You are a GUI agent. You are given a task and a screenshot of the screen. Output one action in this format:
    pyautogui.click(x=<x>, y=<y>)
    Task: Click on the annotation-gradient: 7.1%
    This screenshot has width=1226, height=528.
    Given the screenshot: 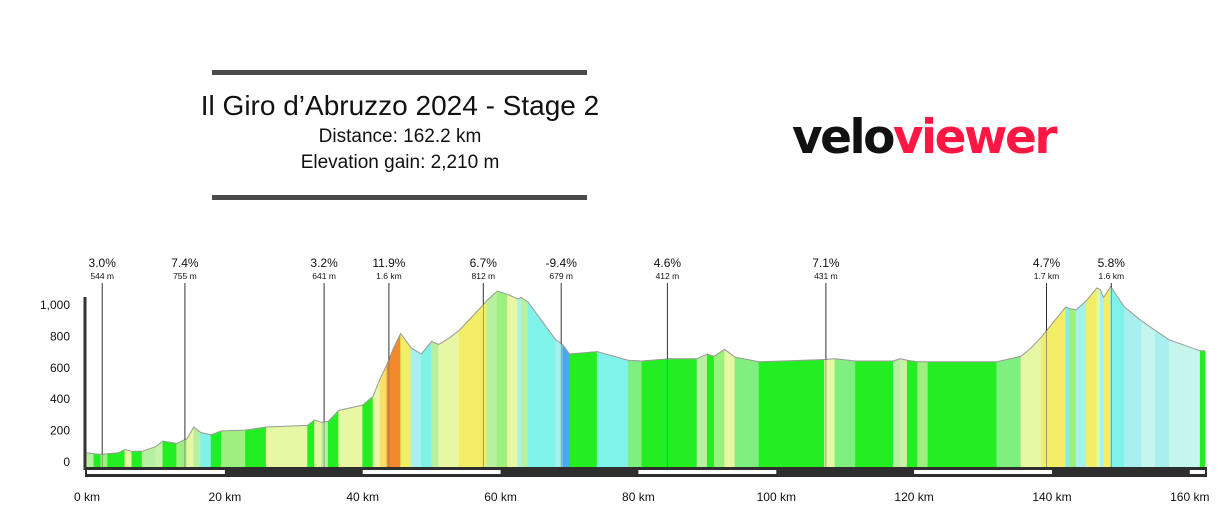 What is the action you would take?
    pyautogui.click(x=826, y=263)
    